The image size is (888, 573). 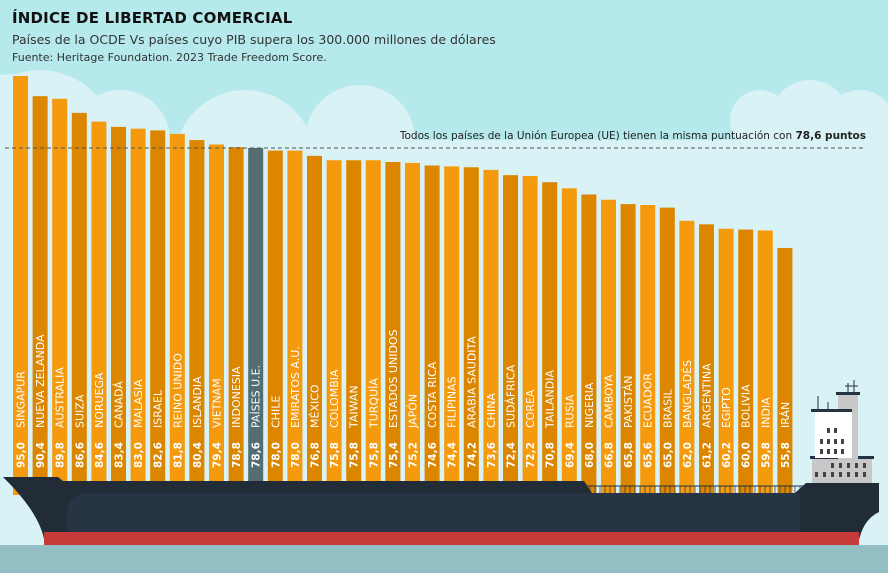 What do you see at coordinates (569, 411) in the screenshot?
I see `bar-category-label: RUSIA` at bounding box center [569, 411].